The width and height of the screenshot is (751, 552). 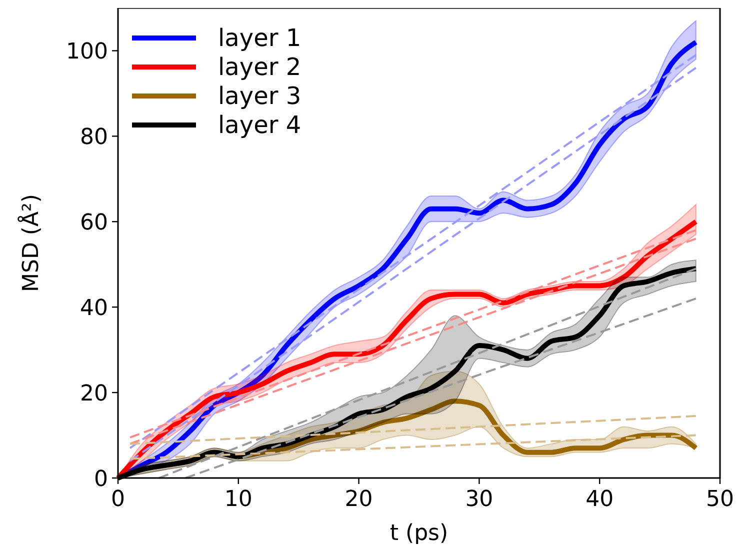 I want to click on legend-label: layer 2, so click(x=260, y=67).